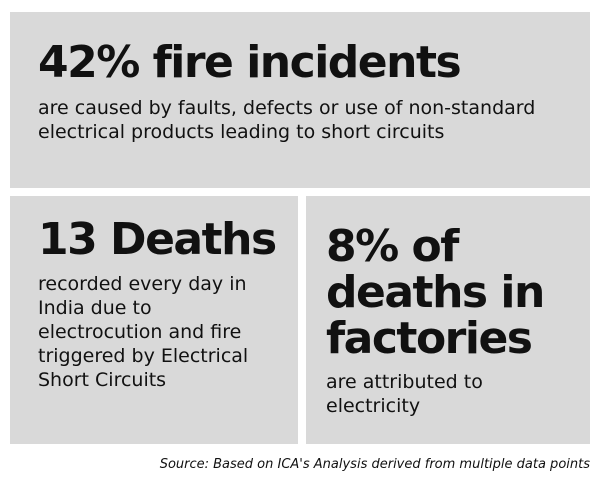 The height and width of the screenshot is (488, 600). I want to click on daily-deaths-headline: 13 Deaths, so click(157, 239).